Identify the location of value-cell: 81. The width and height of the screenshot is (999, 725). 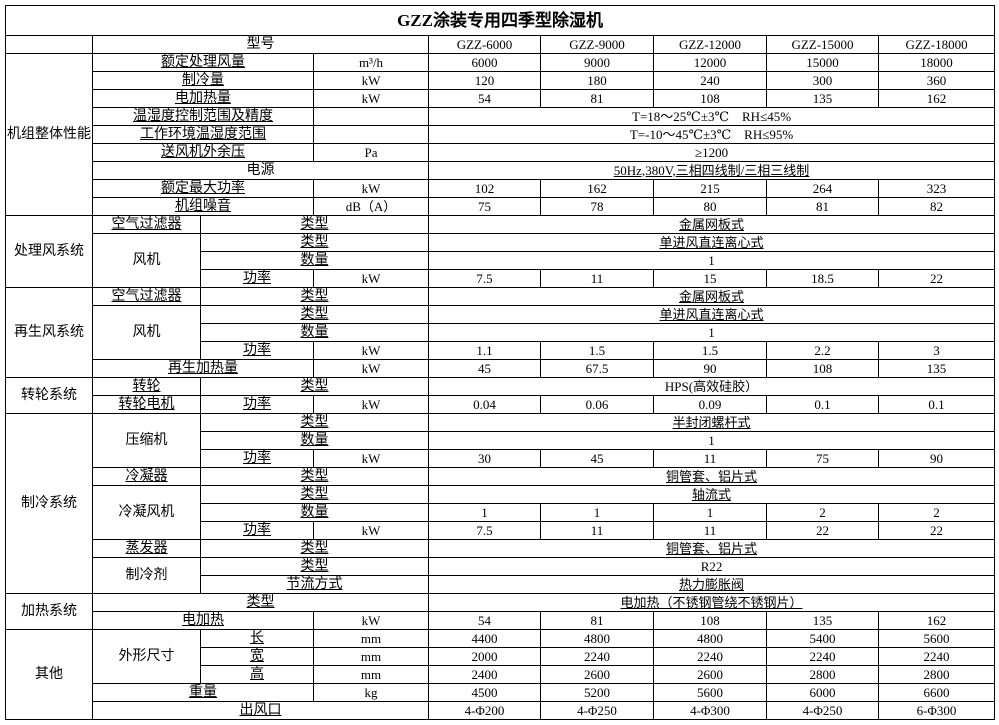
(822, 206).